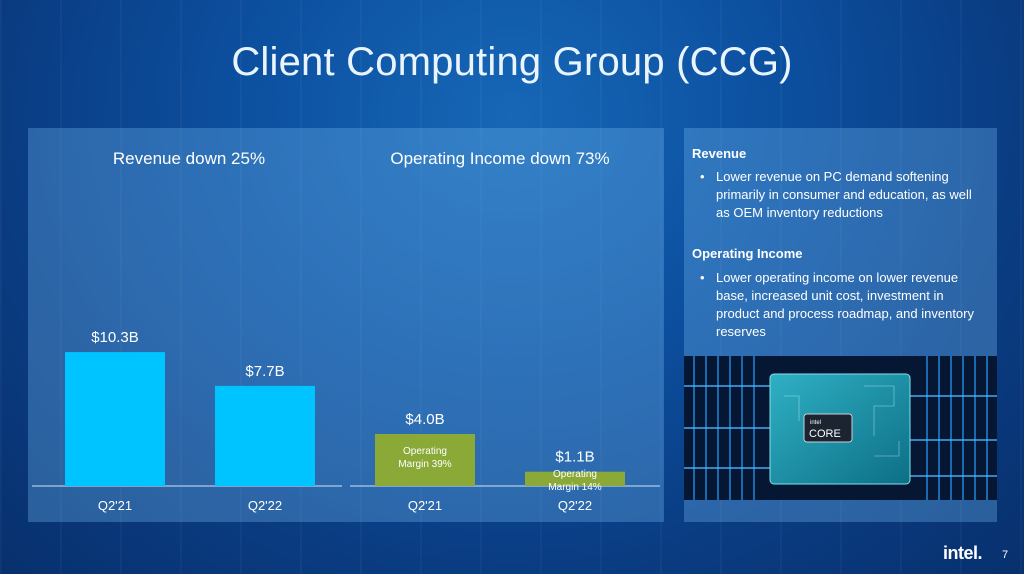 Image resolution: width=1024 pixels, height=574 pixels. What do you see at coordinates (424, 419) in the screenshot?
I see `operating-income-value-label: $4.0B` at bounding box center [424, 419].